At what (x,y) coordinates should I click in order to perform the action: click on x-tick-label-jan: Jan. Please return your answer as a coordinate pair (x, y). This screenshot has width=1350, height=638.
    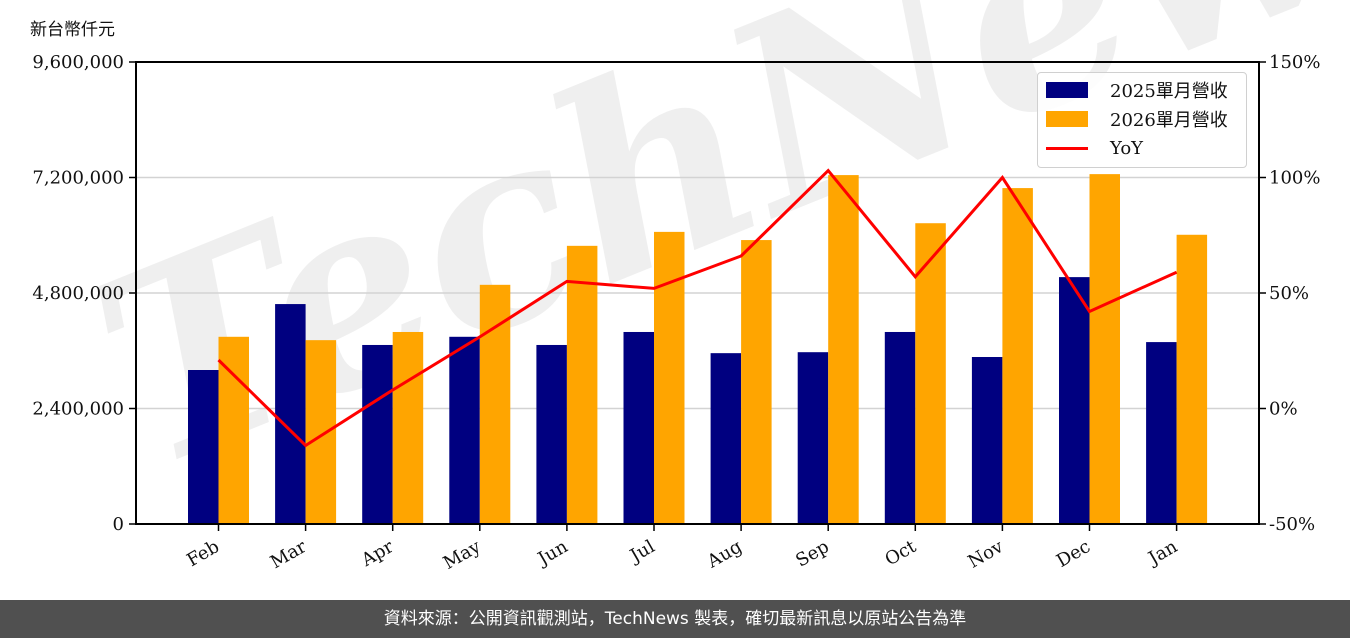
    Looking at the image, I should click on (1162, 553).